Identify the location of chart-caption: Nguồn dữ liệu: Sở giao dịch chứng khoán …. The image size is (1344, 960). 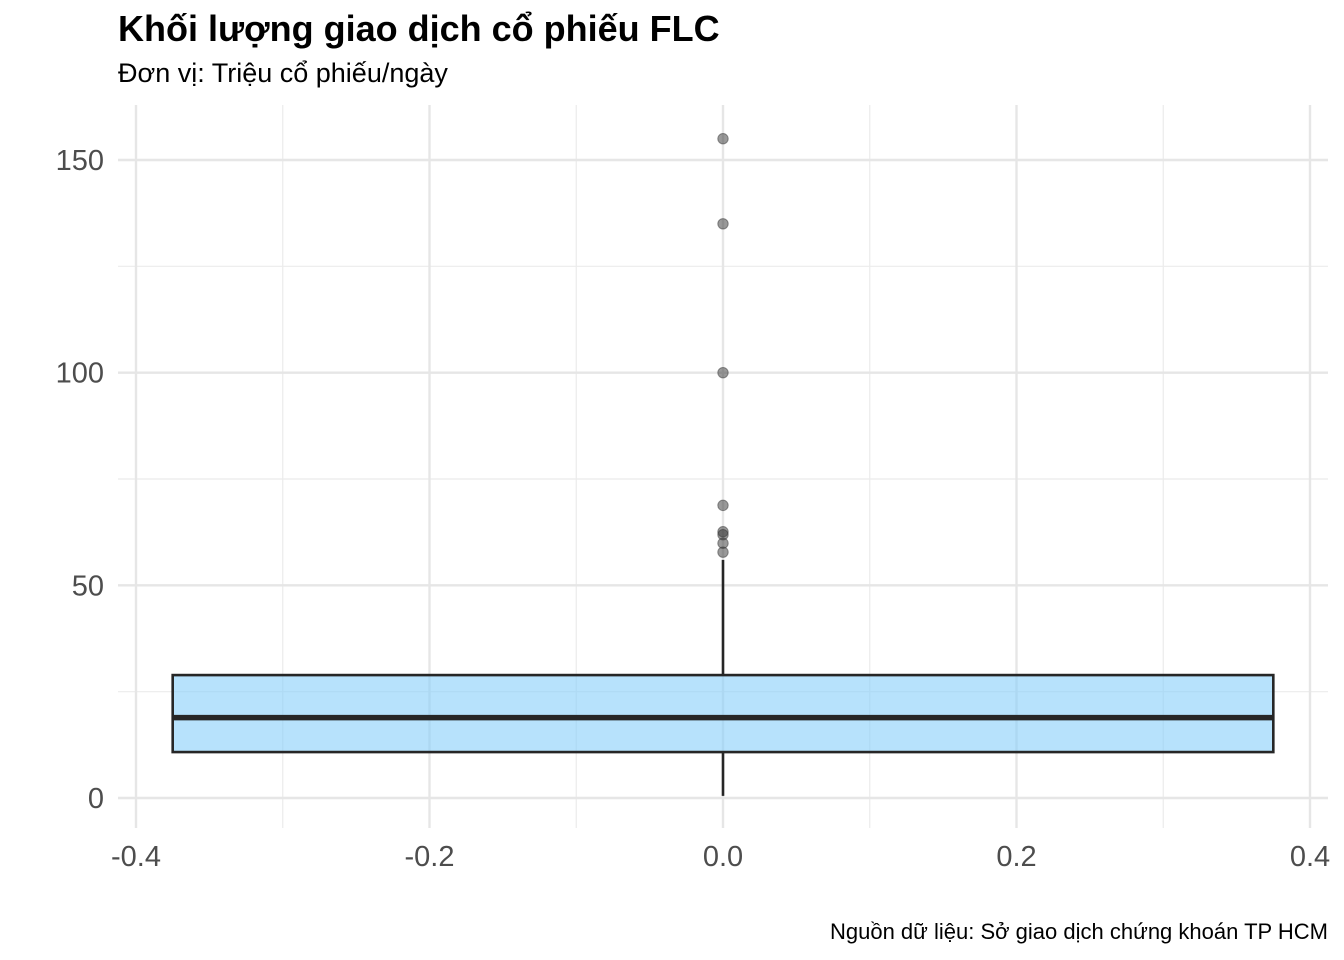
(1078, 931).